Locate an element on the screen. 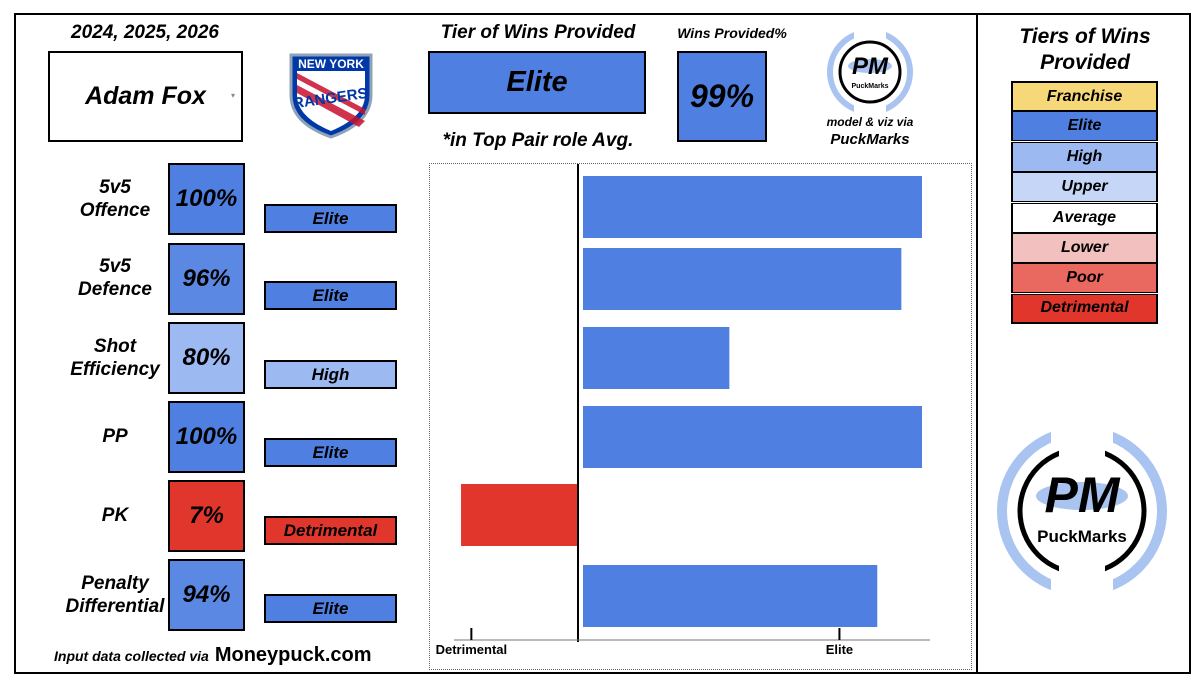 Image resolution: width=1200 pixels, height=688 pixels. data-source-note: Input data collected via Moneypuck.com is located at coordinates (234, 655).